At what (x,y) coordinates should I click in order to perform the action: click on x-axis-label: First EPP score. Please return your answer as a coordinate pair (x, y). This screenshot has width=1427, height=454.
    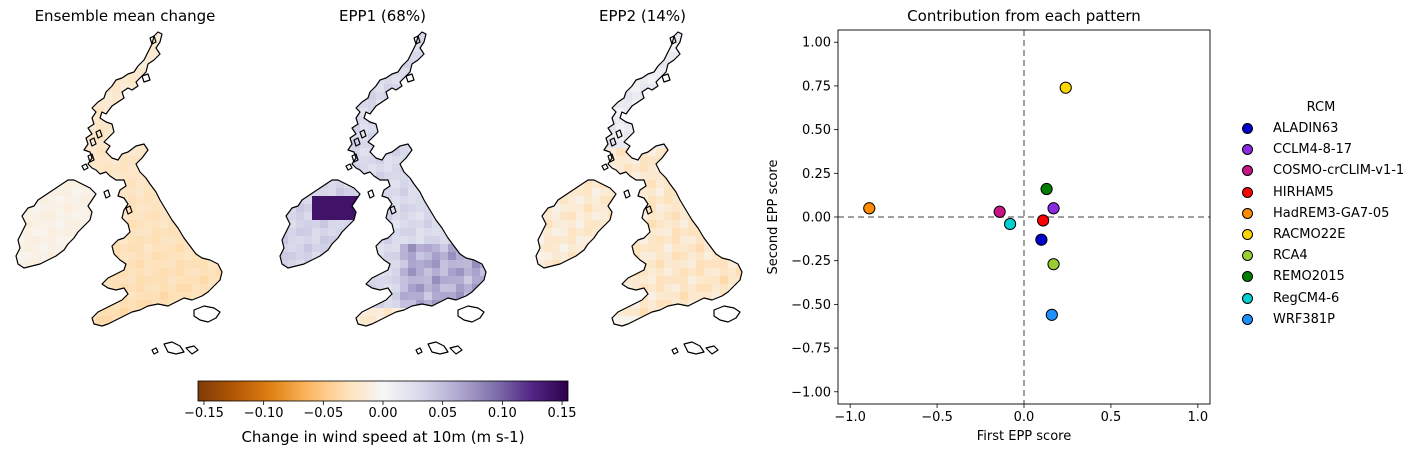
    Looking at the image, I should click on (1024, 436).